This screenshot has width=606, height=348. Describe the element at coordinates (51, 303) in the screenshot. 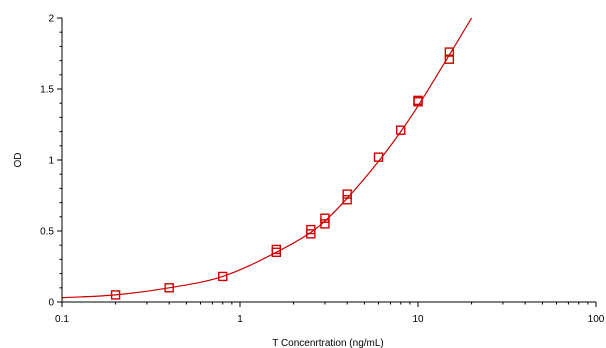

I see `y-tick-label: 0` at that location.